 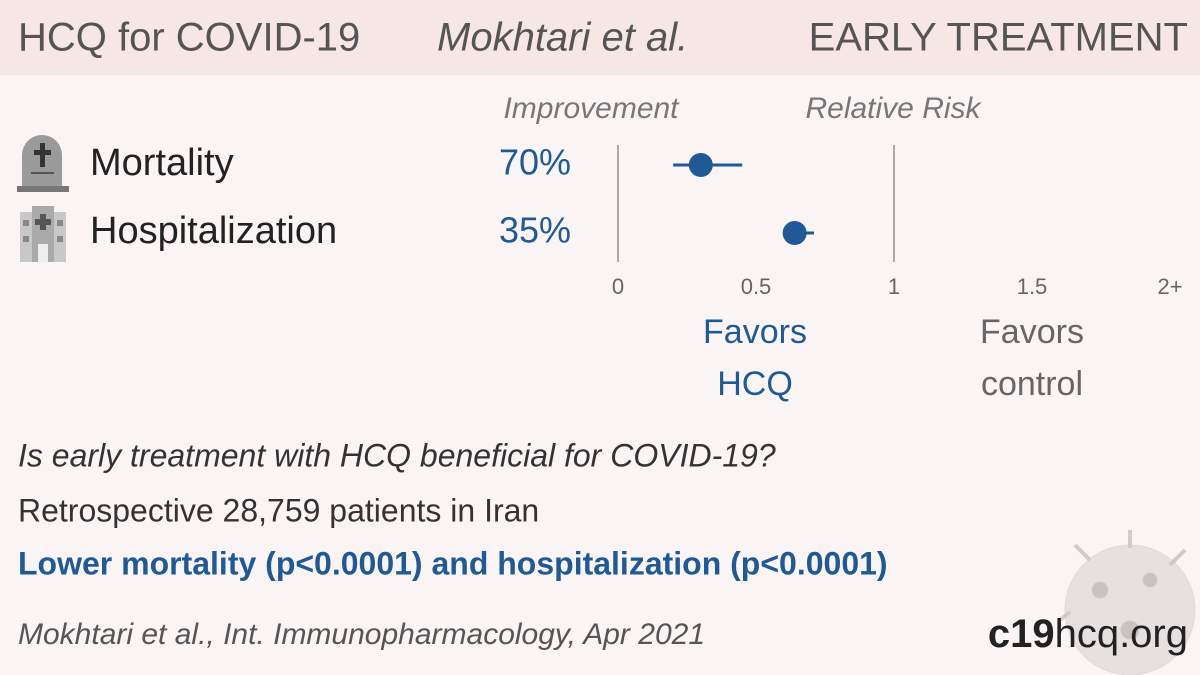 What do you see at coordinates (1032, 358) in the screenshot?
I see `favors-right: Favors control` at bounding box center [1032, 358].